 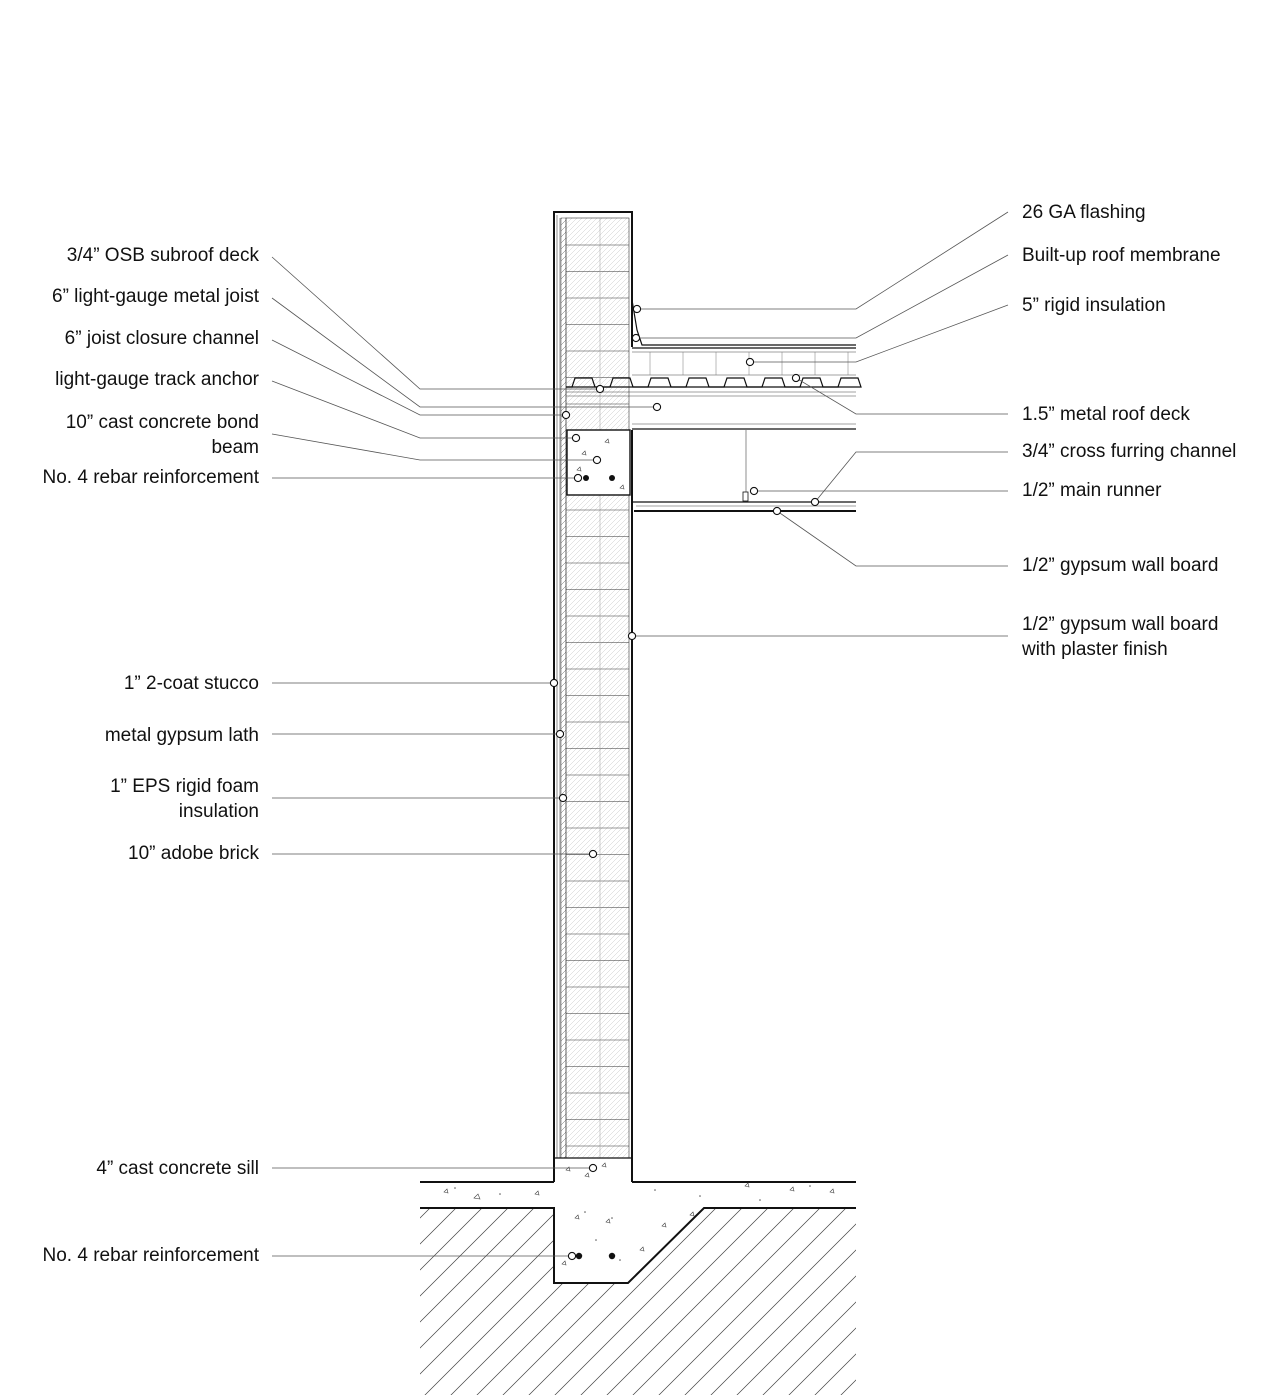 I want to click on label-rebar-lower: No. 4 rebar reinforcement, so click(x=151, y=1255).